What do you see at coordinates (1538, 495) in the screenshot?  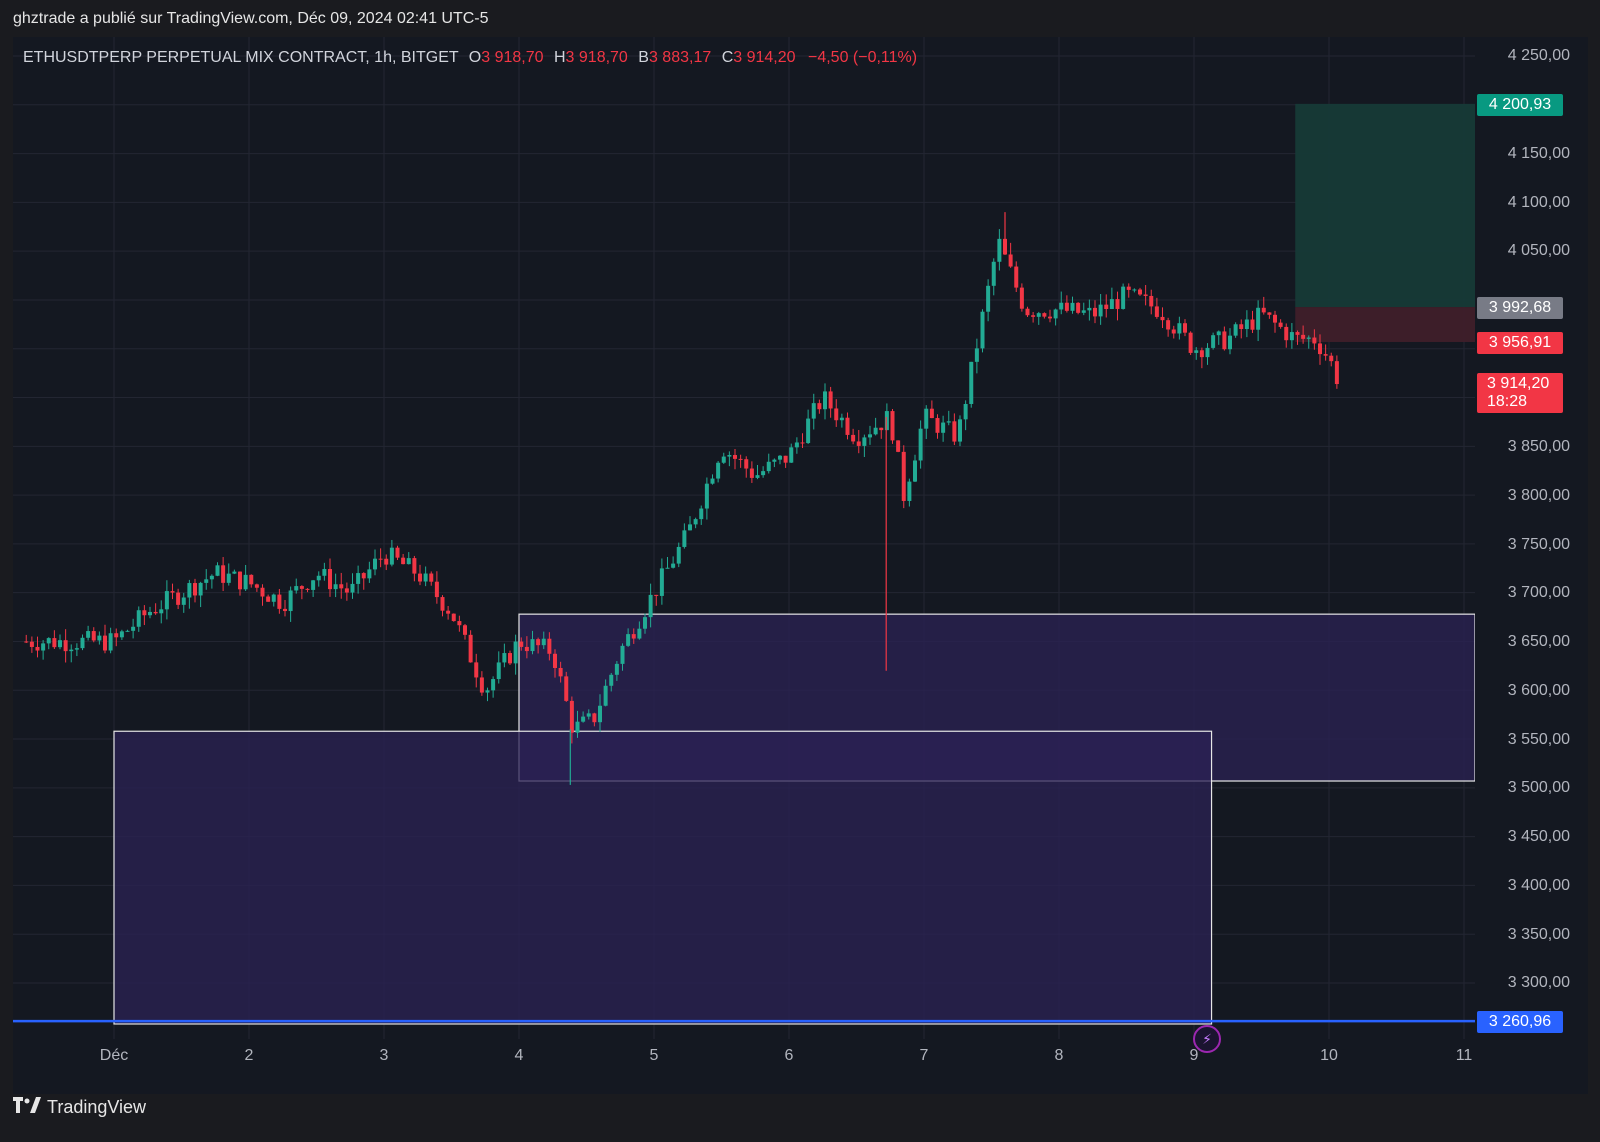 I see `price-tick: 3 800,00` at bounding box center [1538, 495].